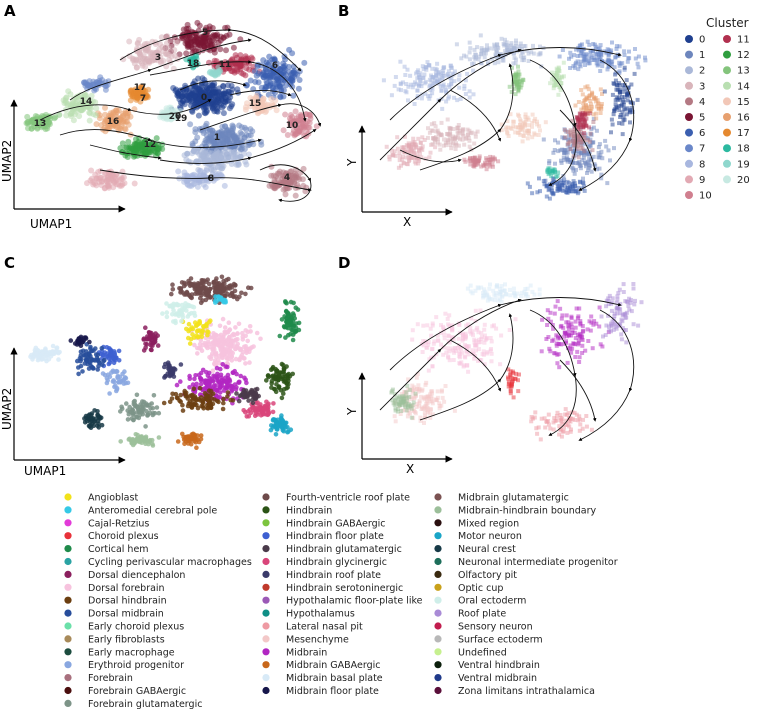 This screenshot has width=764, height=712. What do you see at coordinates (743, 149) in the screenshot?
I see `cluster-legend-label: 18` at bounding box center [743, 149].